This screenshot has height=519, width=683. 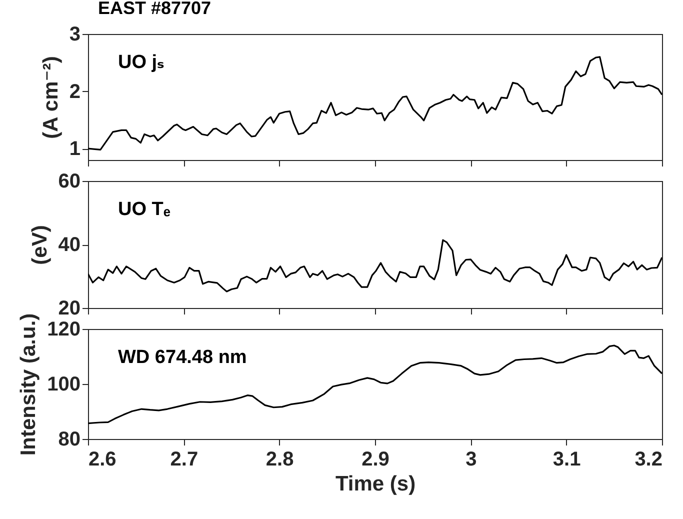 What do you see at coordinates (375, 484) in the screenshot?
I see `x-axis-title: Time (s)` at bounding box center [375, 484].